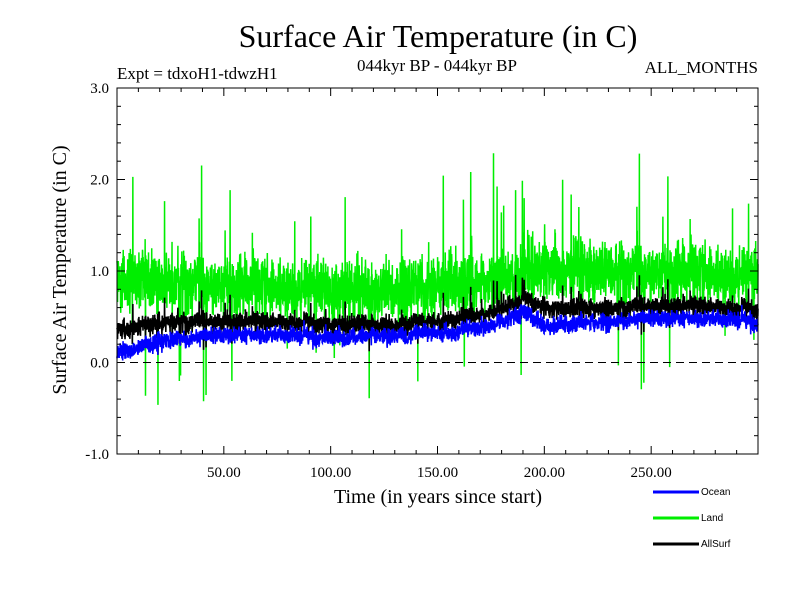  Describe the element at coordinates (99, 89) in the screenshot. I see `y-tick-label: 3.0` at that location.